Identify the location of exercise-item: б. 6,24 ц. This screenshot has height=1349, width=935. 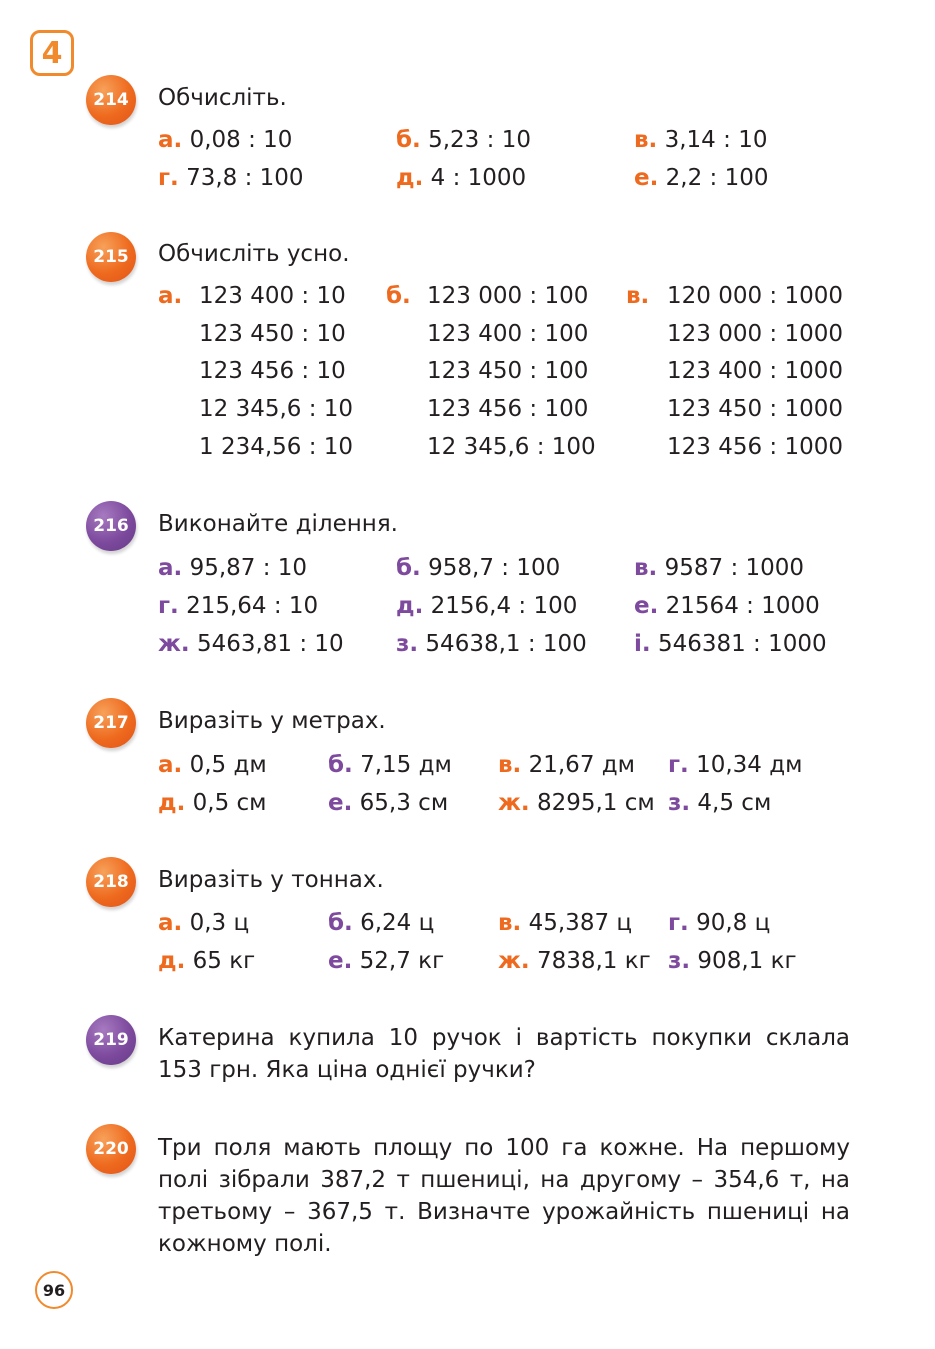
(381, 923).